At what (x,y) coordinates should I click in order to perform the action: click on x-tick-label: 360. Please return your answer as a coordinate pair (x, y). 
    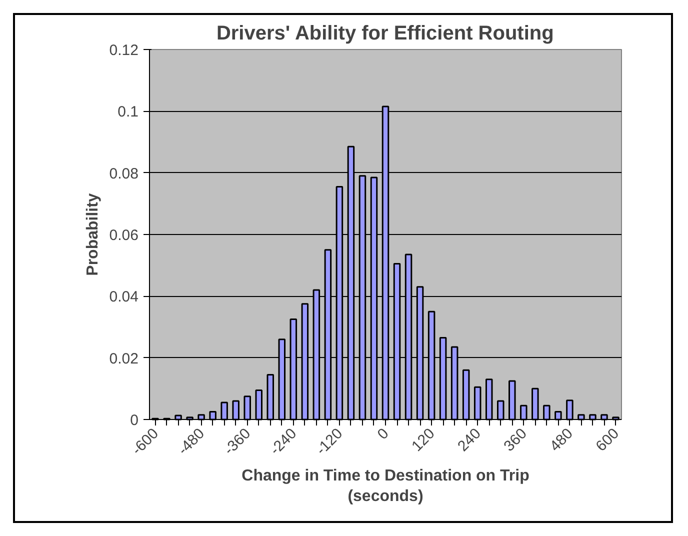
    Looking at the image, I should click on (515, 440).